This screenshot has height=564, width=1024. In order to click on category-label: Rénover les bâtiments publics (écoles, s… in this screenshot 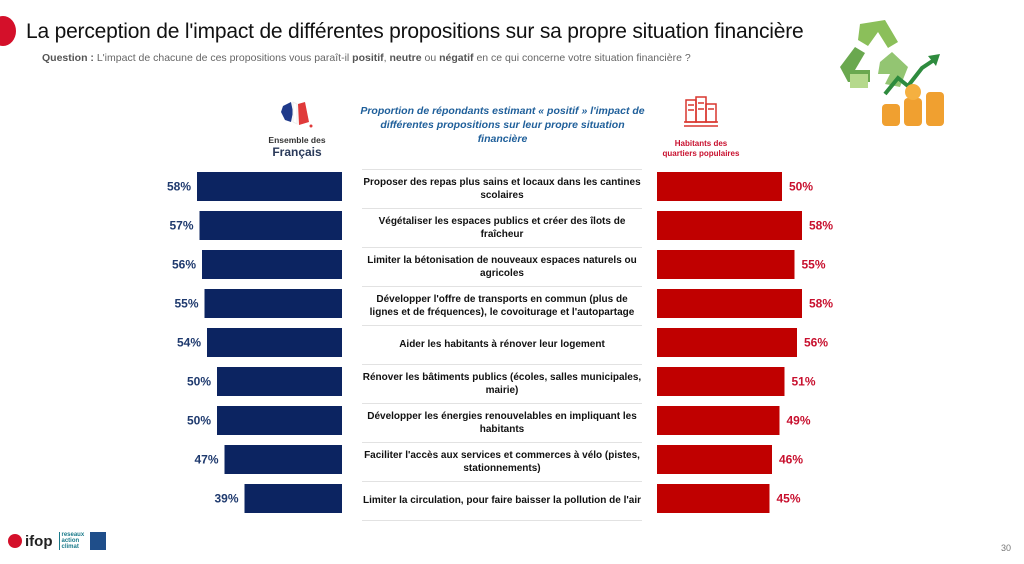, I will do `click(502, 383)`.